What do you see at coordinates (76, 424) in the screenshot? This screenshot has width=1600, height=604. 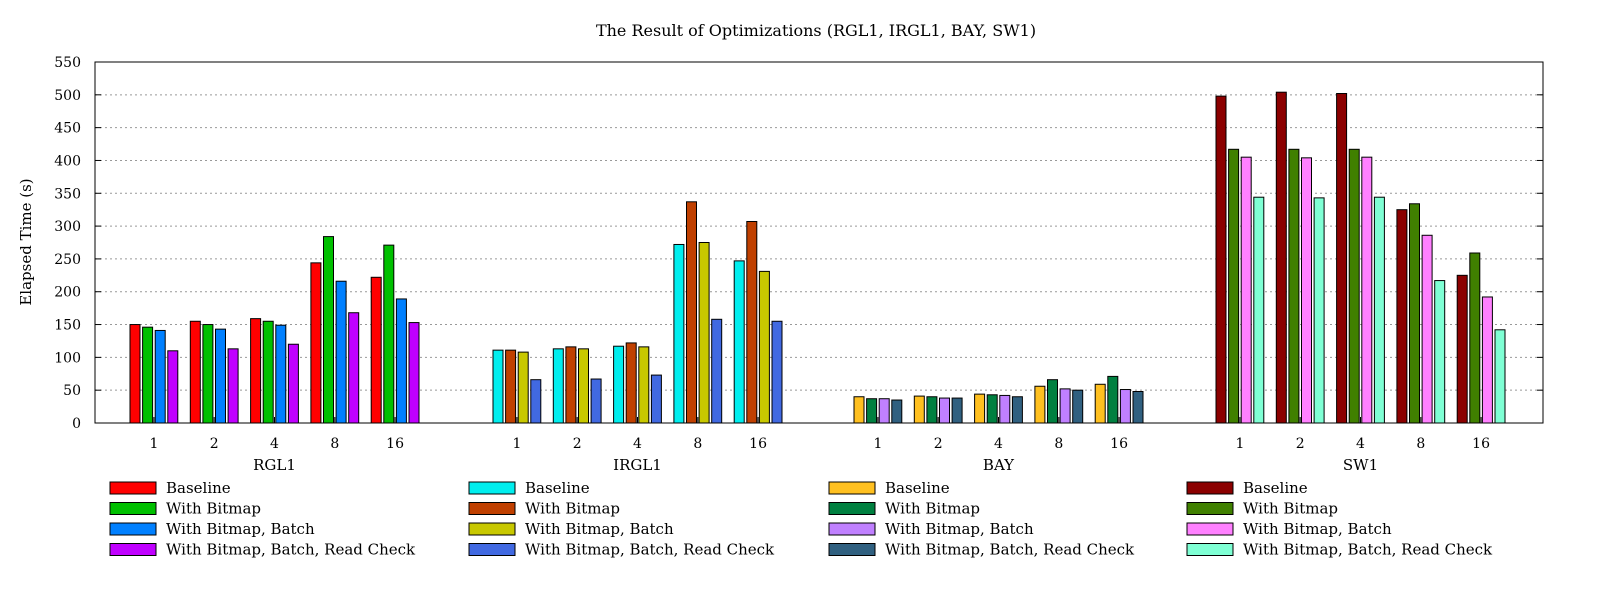 I see `y-tick-label: 0` at bounding box center [76, 424].